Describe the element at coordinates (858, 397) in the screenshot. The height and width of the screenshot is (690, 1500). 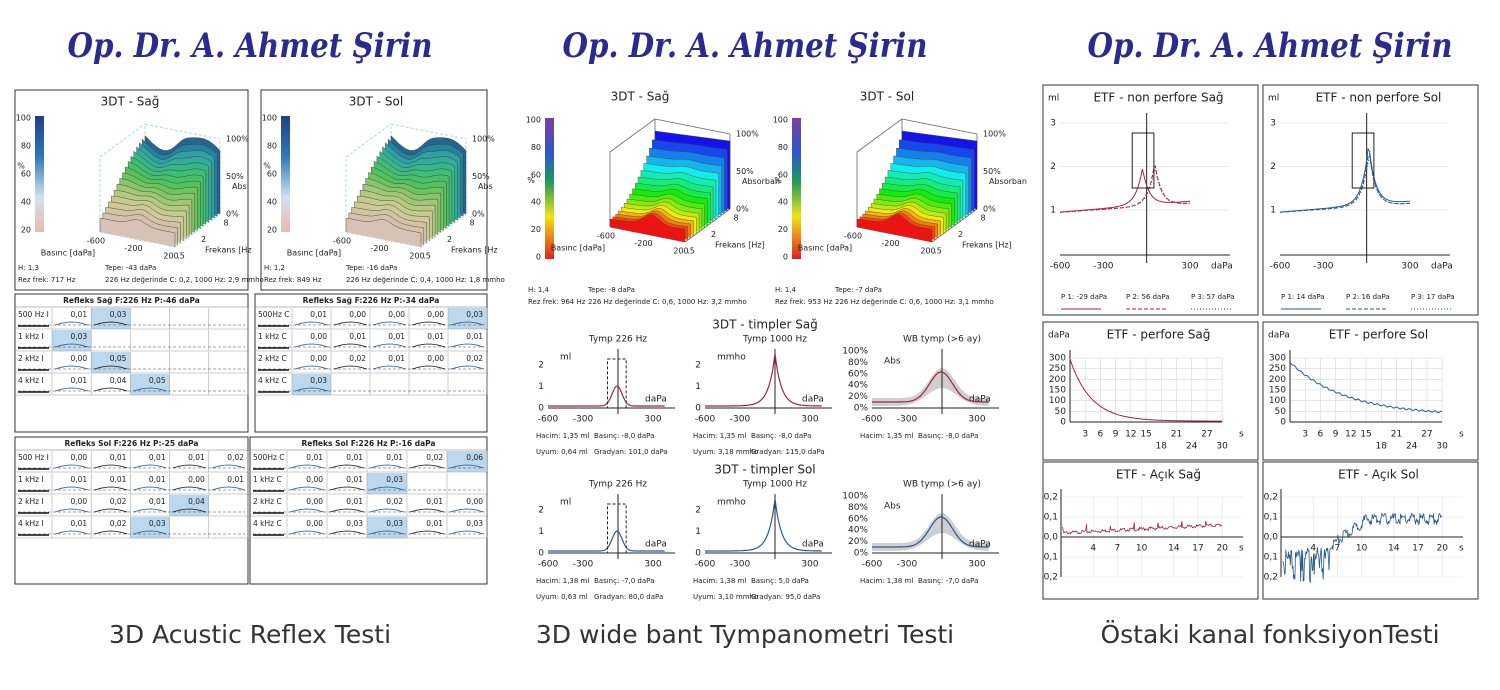
I see `y-tick: 20%` at that location.